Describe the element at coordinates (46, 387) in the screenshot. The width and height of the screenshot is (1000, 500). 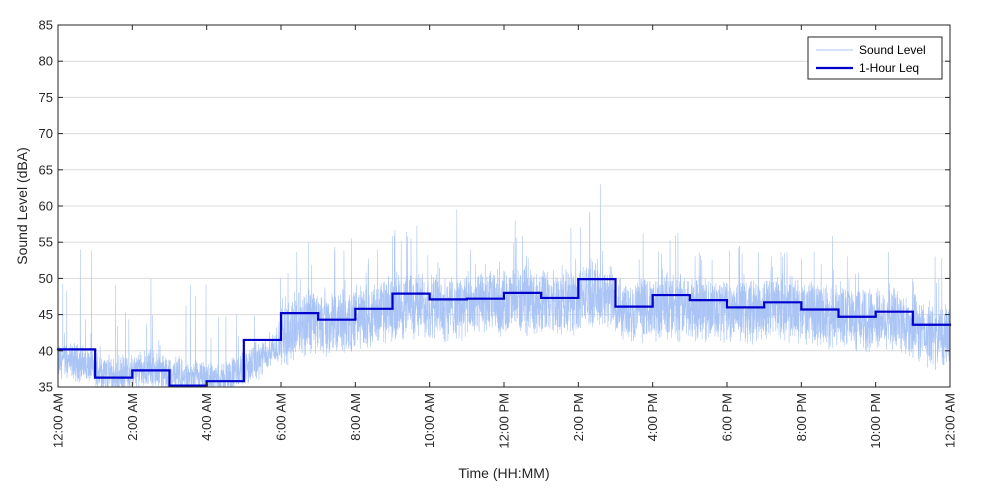
I see `y-tick-label: 35` at that location.